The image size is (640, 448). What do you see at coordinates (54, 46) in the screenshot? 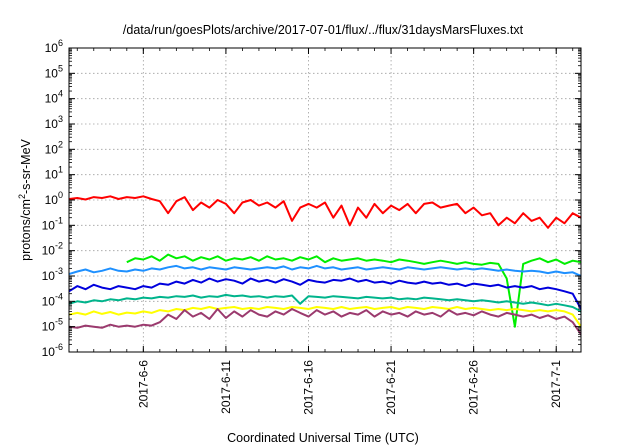
I see `y-tick-label: 10⁶` at bounding box center [54, 46].